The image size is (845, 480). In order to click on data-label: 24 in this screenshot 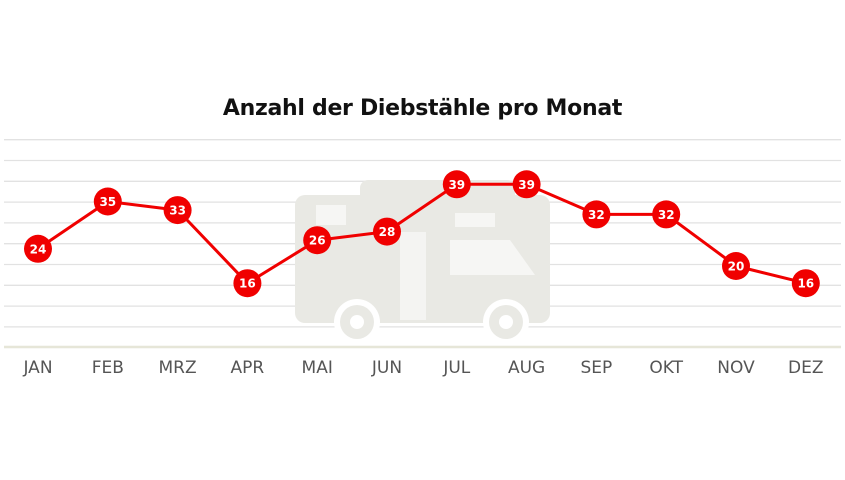, I will do `click(38, 249)`.